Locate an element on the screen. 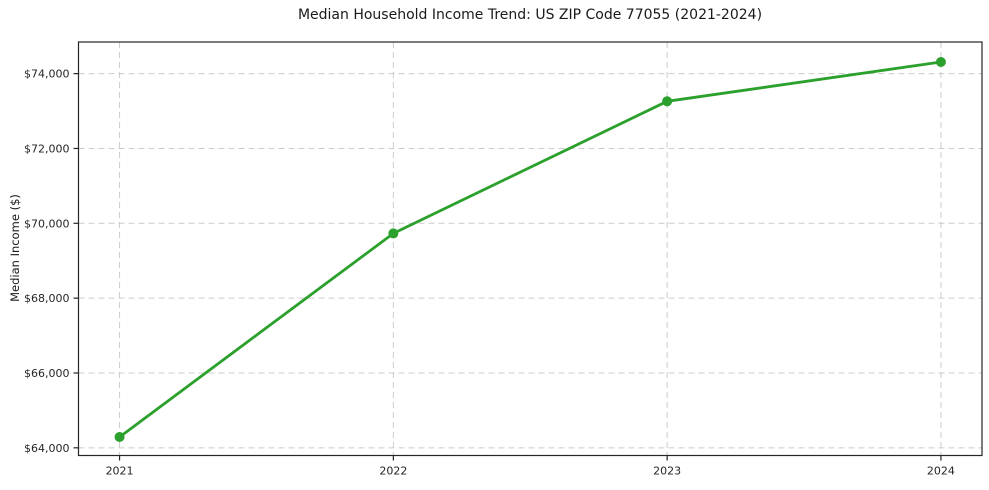 The image size is (989, 490). data-point-2023 is located at coordinates (667, 101).